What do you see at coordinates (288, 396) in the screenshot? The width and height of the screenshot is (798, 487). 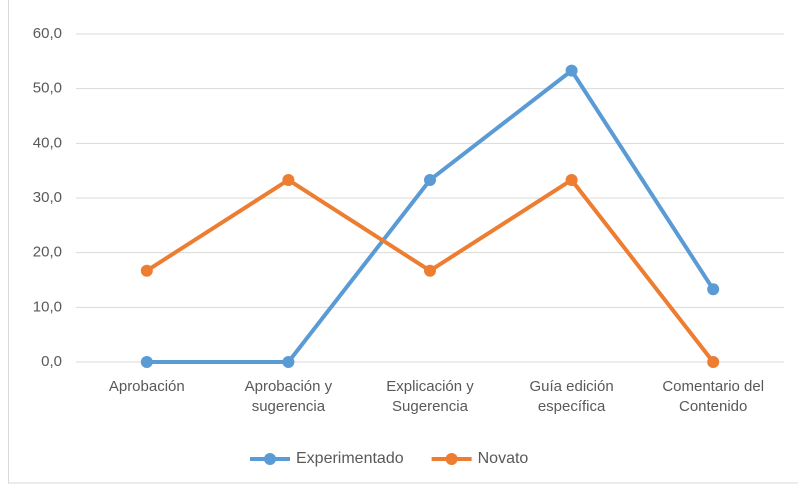 I see `x-tick-label: Aprobación y sugerencia` at bounding box center [288, 396].